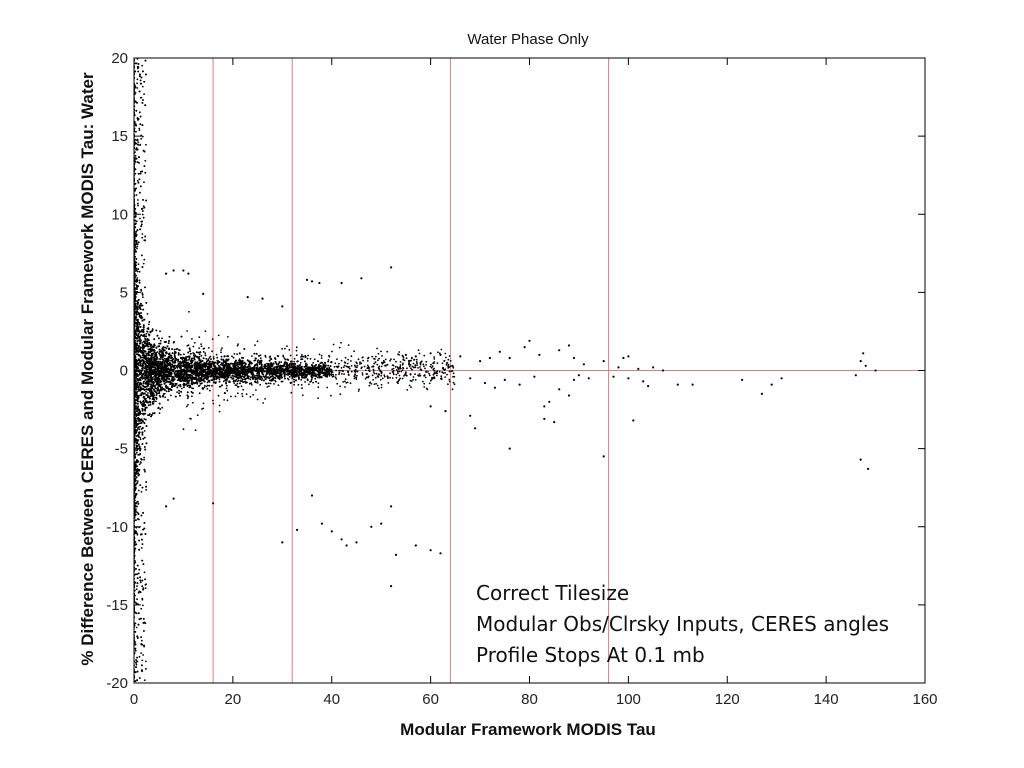  I want to click on chart-title: Water Phase Only, so click(528, 39).